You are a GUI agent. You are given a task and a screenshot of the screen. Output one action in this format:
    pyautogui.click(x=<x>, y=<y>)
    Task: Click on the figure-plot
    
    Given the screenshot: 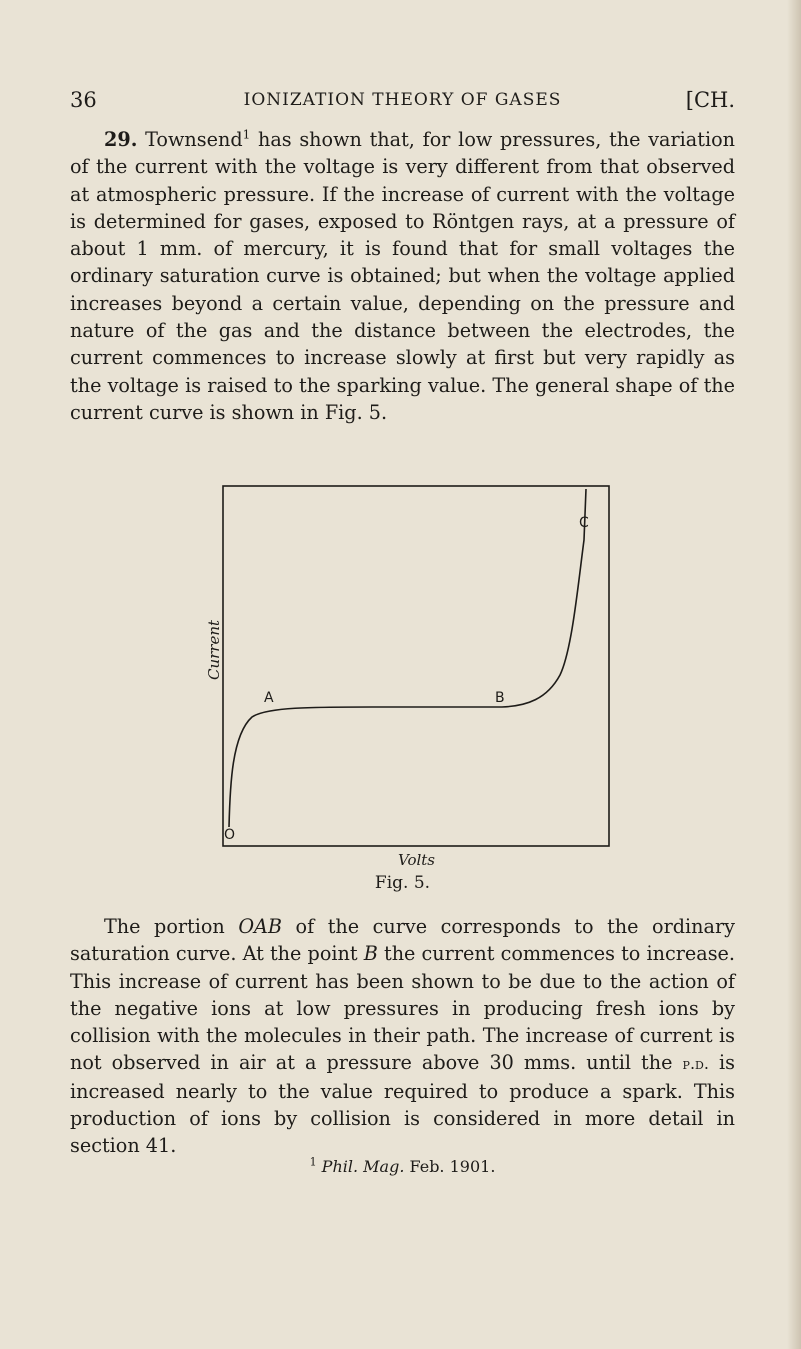 What is the action you would take?
    pyautogui.click(x=416, y=666)
    